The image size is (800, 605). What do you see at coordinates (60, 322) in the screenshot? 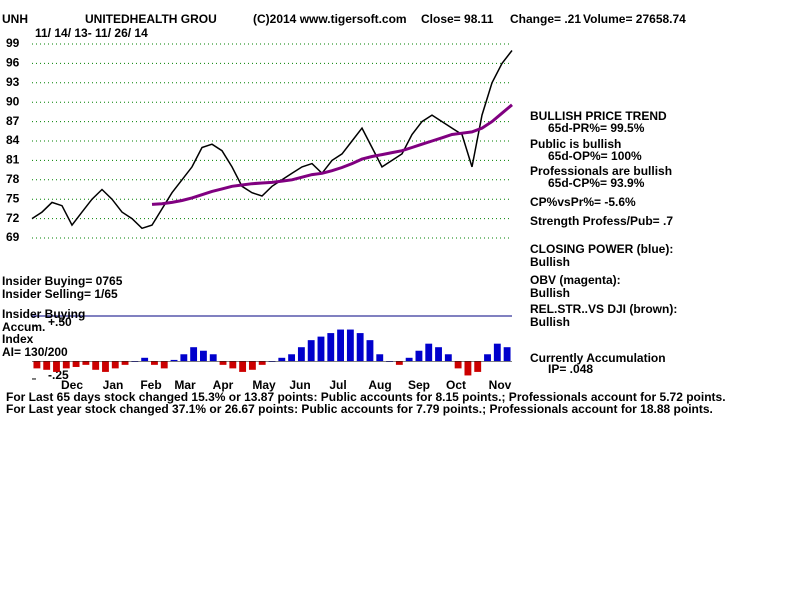
I see `y-tick-label: +.50` at bounding box center [60, 322].